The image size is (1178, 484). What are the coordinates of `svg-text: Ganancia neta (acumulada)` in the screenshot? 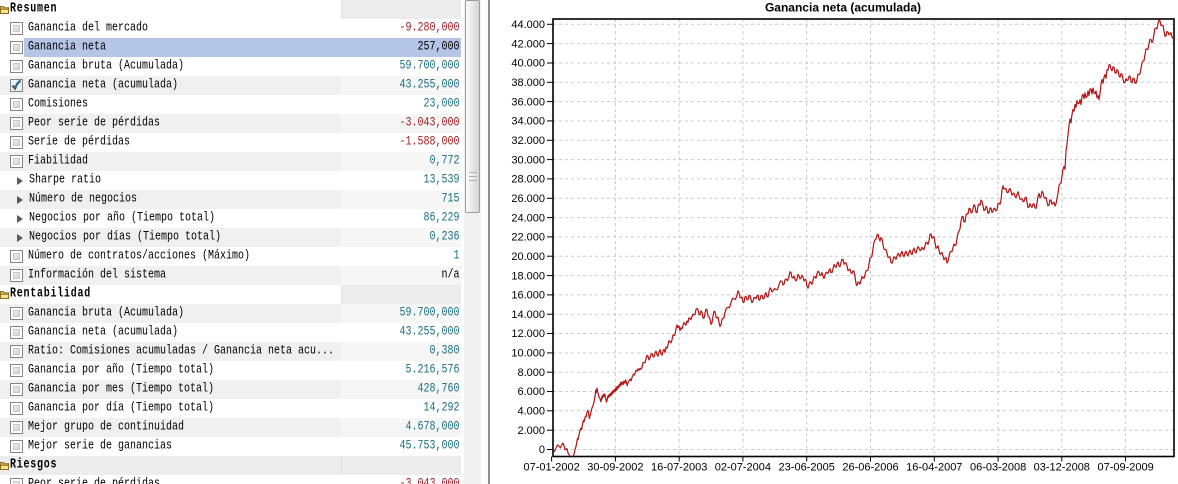 It's located at (843, 8).